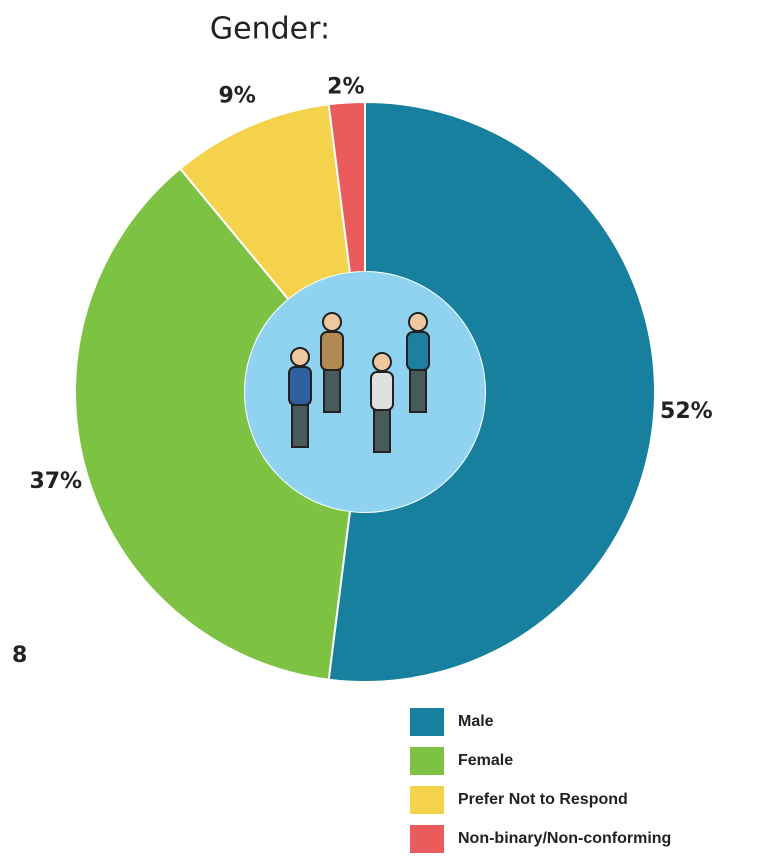 Image resolution: width=766 pixels, height=866 pixels. I want to click on legend-label: Female, so click(485, 760).